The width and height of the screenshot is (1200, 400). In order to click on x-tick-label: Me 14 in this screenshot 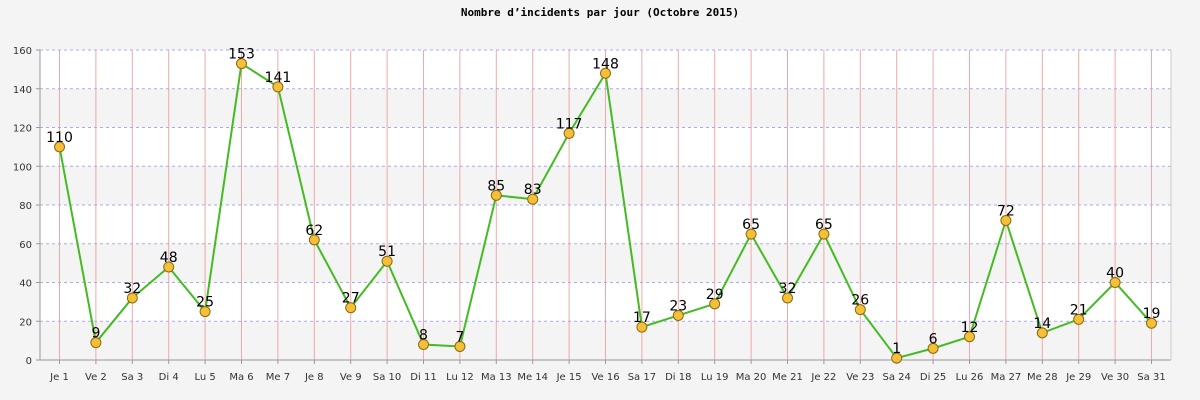, I will do `click(532, 377)`.